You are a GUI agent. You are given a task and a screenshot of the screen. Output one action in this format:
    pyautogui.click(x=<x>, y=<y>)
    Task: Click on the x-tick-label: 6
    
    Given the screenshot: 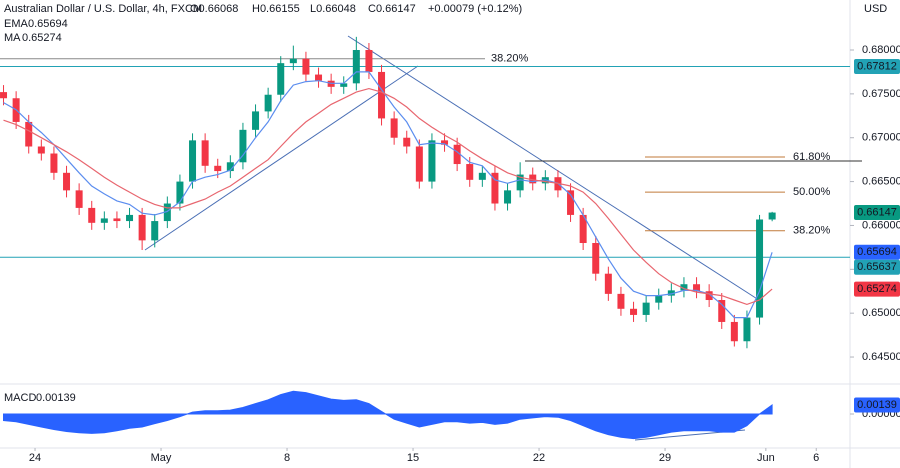 What is the action you would take?
    pyautogui.click(x=816, y=458)
    